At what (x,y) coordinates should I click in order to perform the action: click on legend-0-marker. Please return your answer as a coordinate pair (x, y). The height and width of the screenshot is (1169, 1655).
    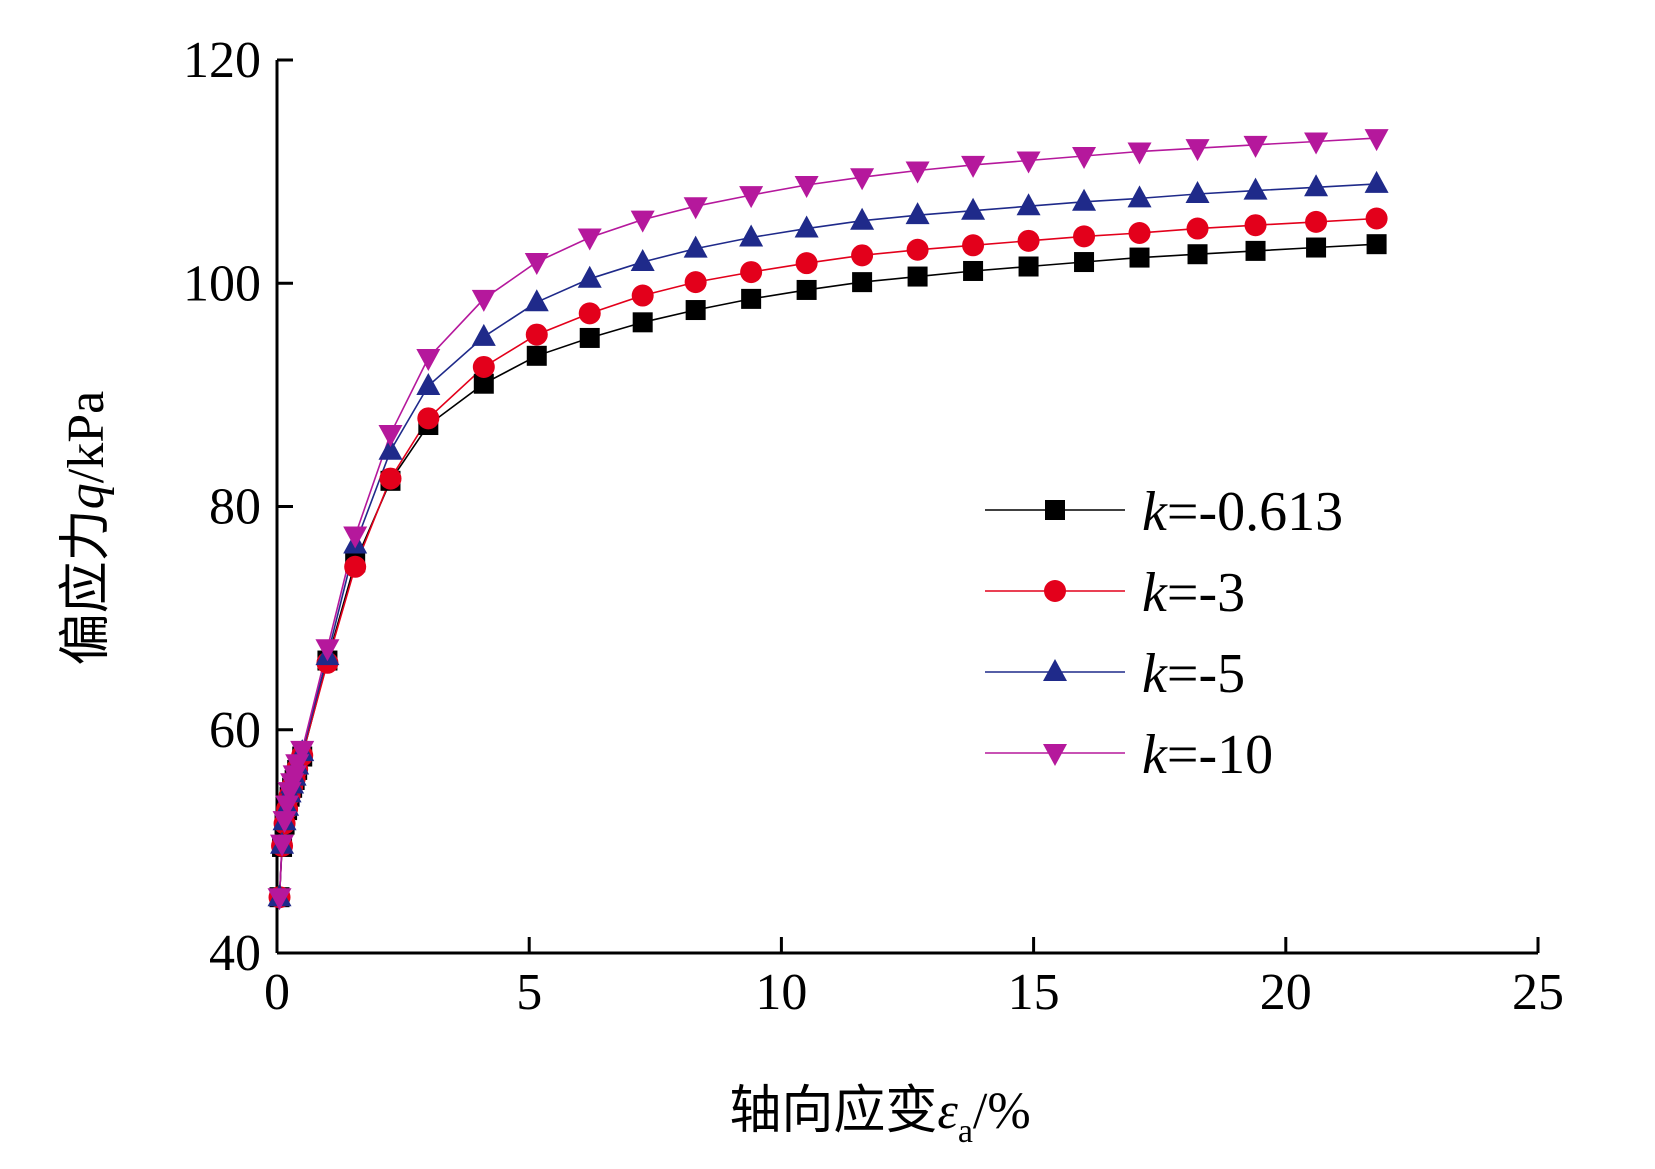
    Looking at the image, I should click on (1055, 510).